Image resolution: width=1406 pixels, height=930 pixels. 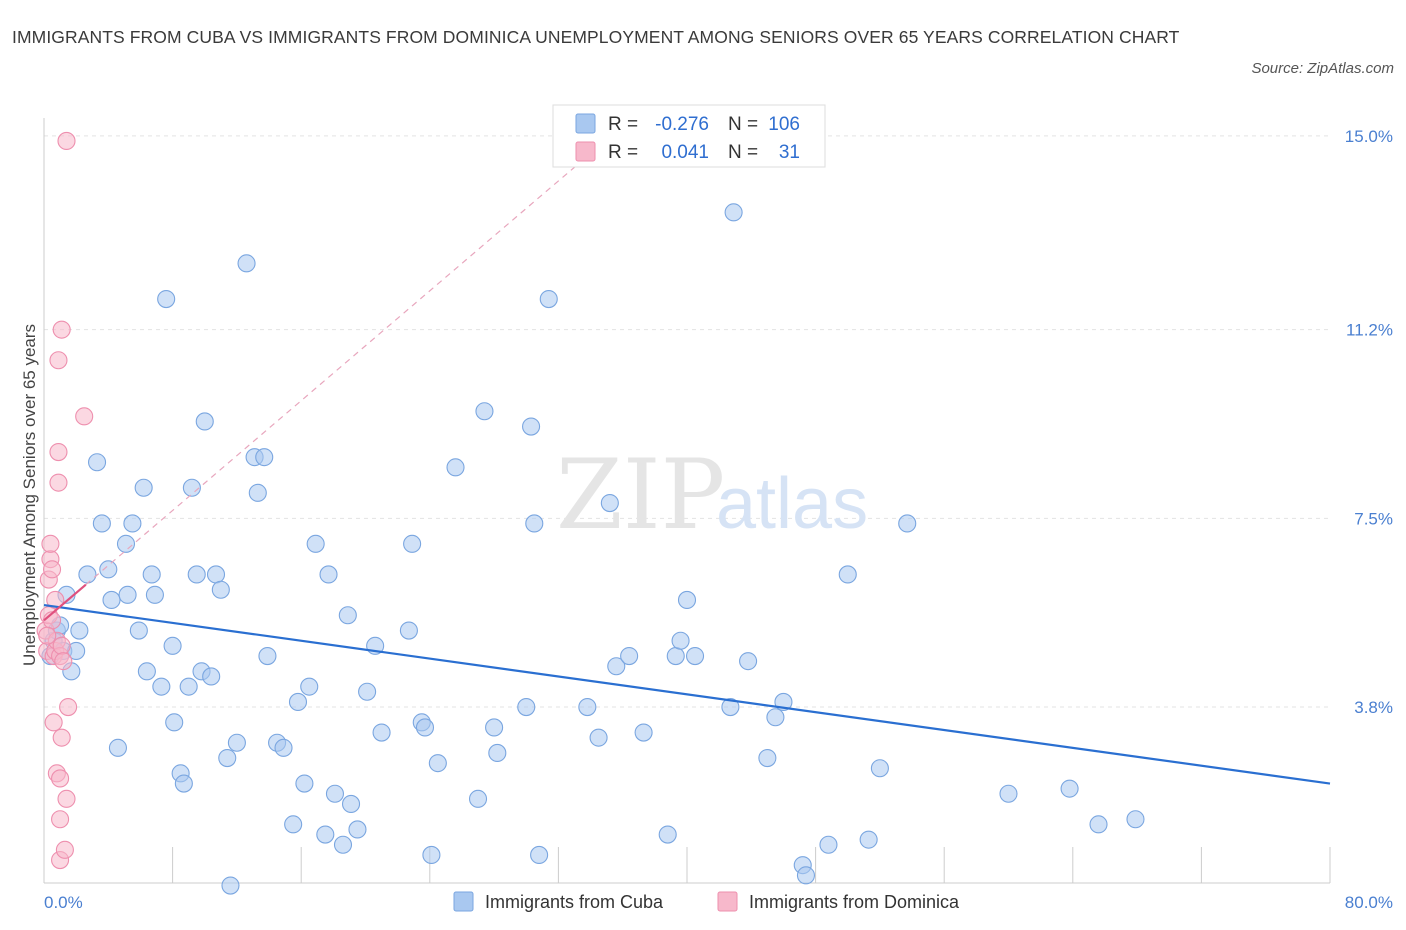 I want to click on y-tick-label: 15.0%, so click(x=1369, y=136).